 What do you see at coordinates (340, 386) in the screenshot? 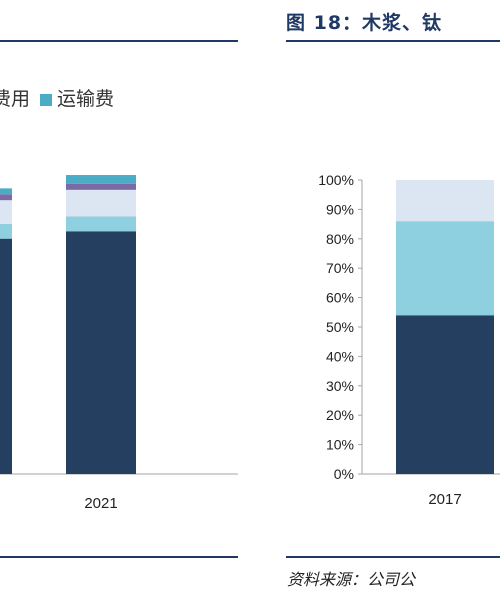
I see `right-y-tick-3: 30%` at bounding box center [340, 386].